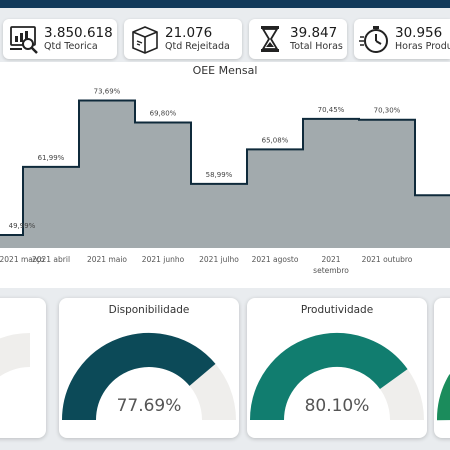  What do you see at coordinates (24, 40) in the screenshot?
I see `analytics-icon` at bounding box center [24, 40].